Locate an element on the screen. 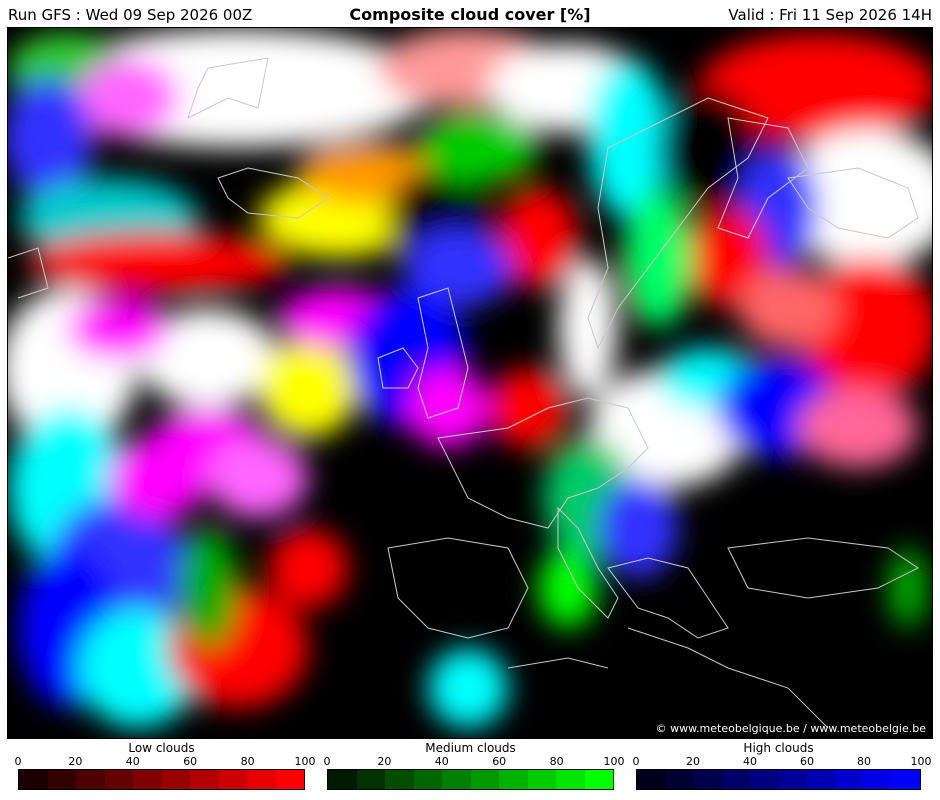 The image size is (940, 800). legend-medium-clouds: Medium clouds 0 20 40 60 80 100 is located at coordinates (474, 770).